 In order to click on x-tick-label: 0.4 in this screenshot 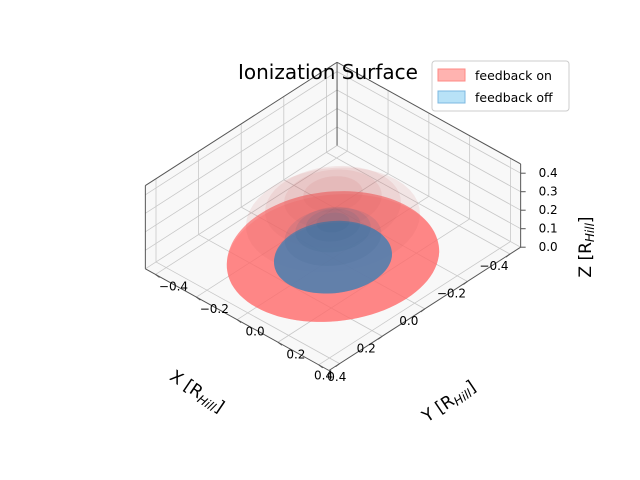, I will do `click(323, 376)`.